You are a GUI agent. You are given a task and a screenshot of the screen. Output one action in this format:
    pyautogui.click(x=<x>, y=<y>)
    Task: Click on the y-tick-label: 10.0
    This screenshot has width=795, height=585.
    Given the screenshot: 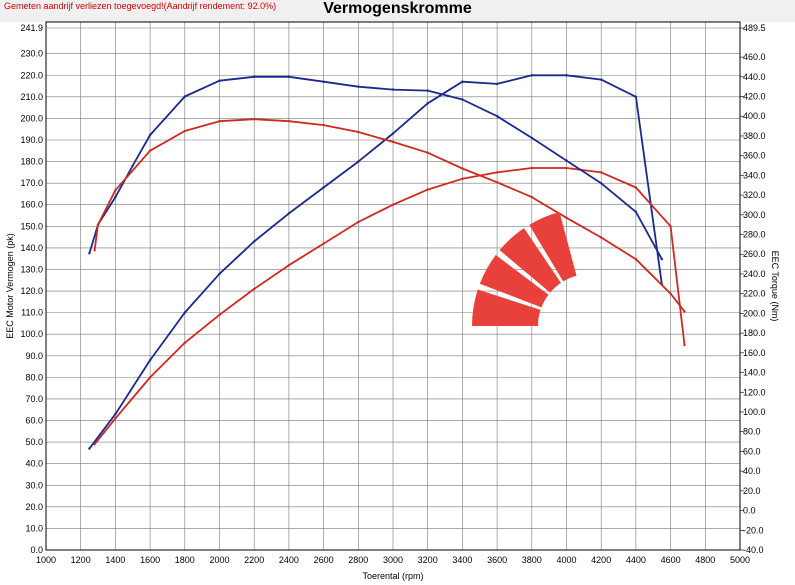 What is the action you would take?
    pyautogui.click(x=34, y=528)
    